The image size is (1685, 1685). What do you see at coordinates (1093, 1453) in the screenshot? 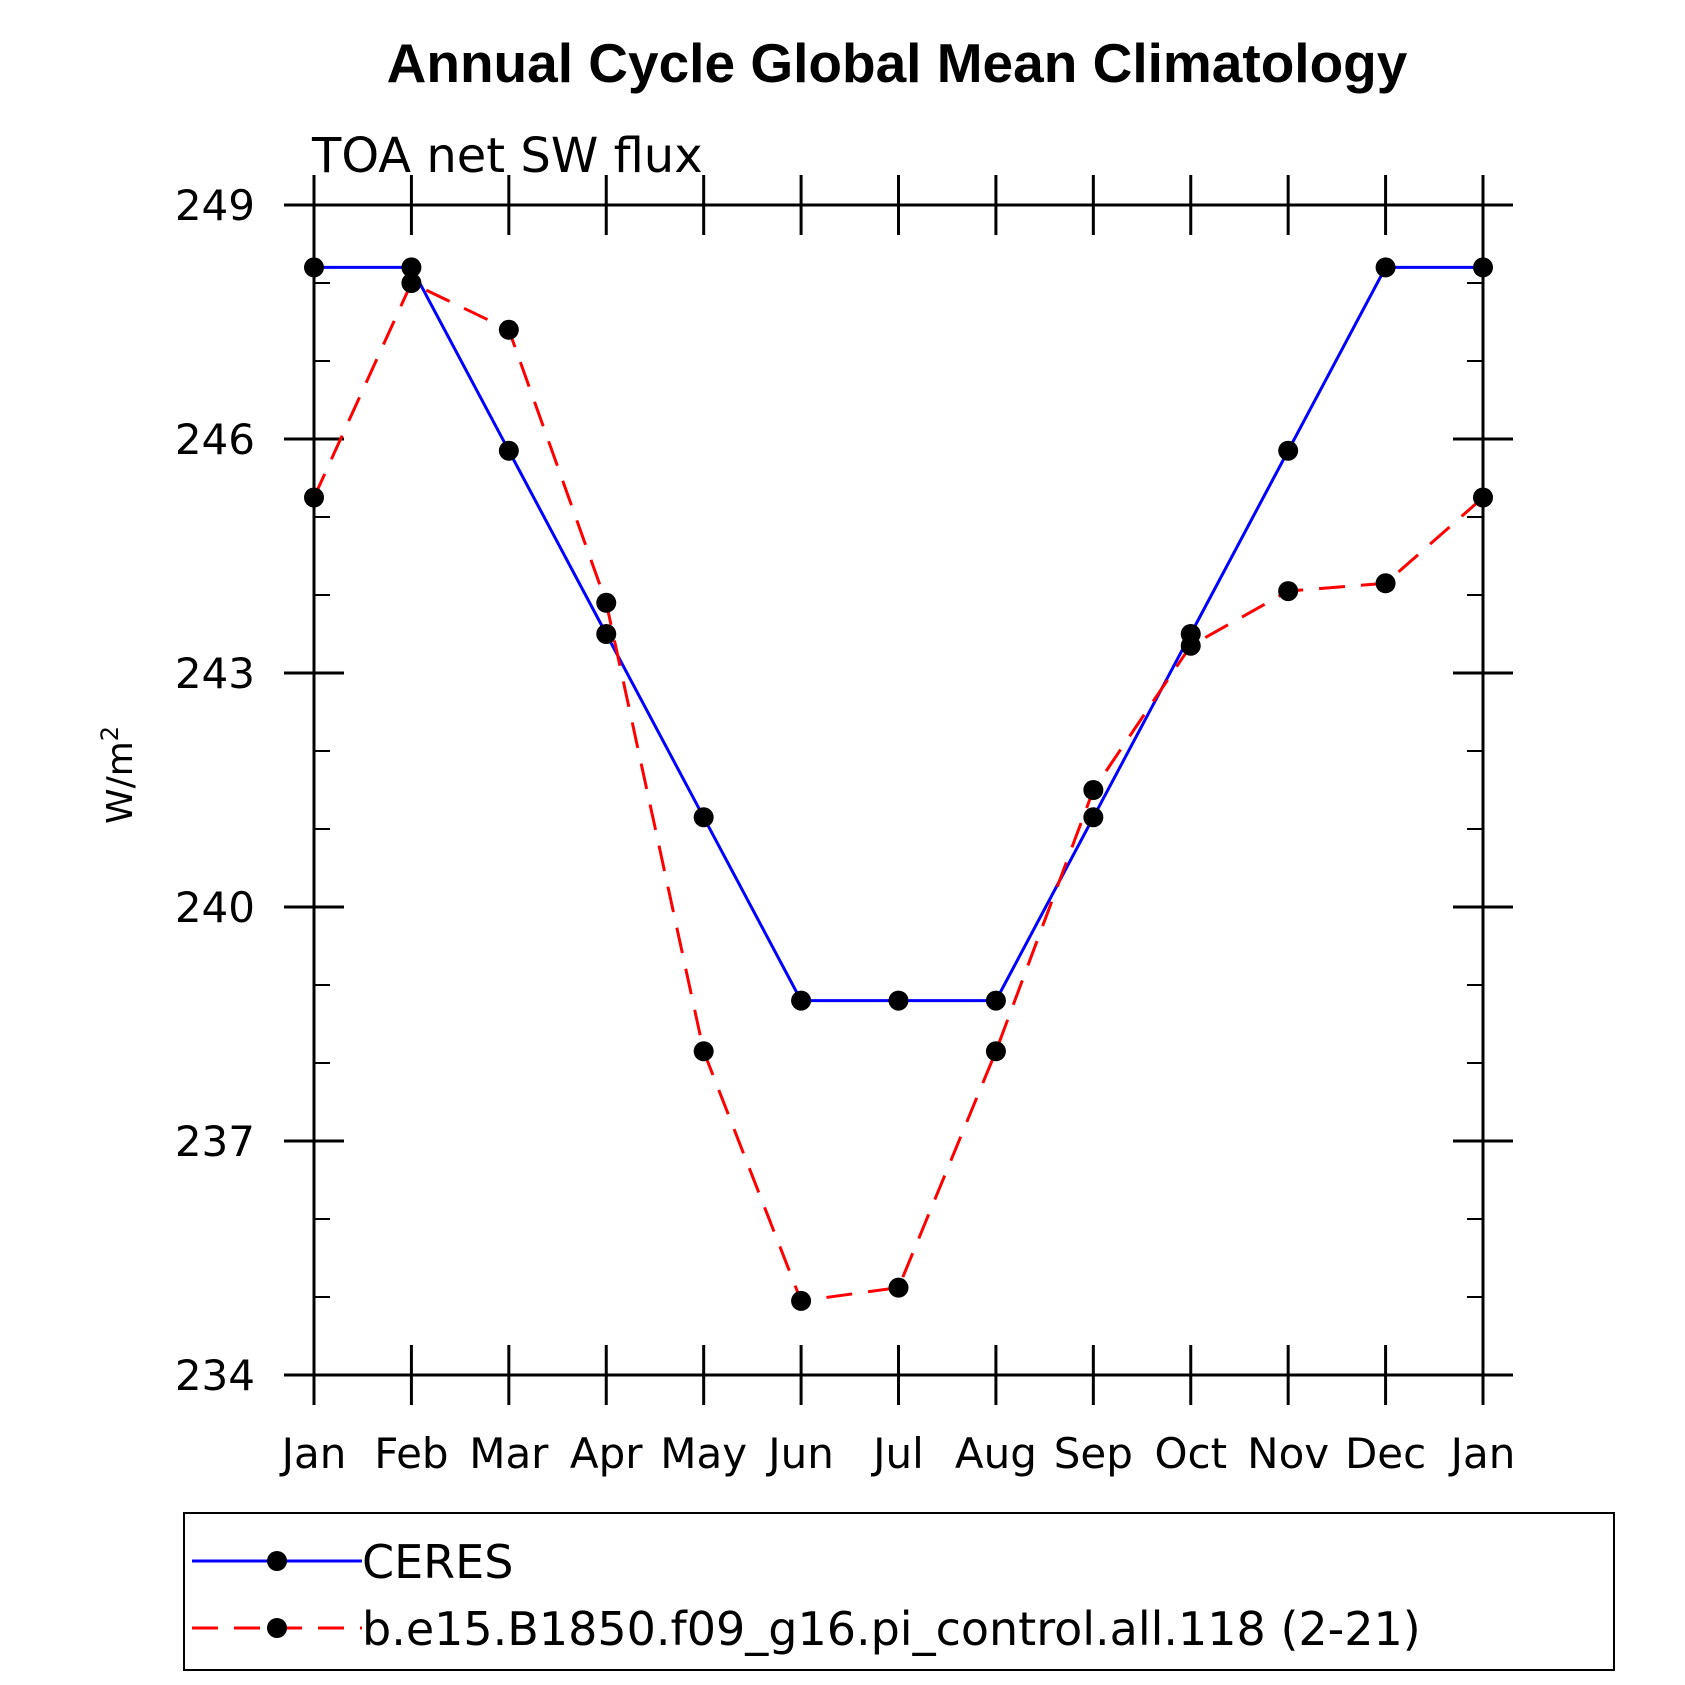
I see `x-tick-label: Sep` at bounding box center [1093, 1453].